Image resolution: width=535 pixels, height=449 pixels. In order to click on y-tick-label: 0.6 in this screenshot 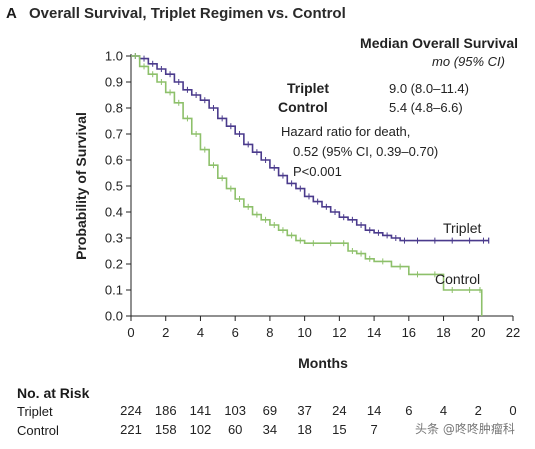, I will do `click(114, 160)`.